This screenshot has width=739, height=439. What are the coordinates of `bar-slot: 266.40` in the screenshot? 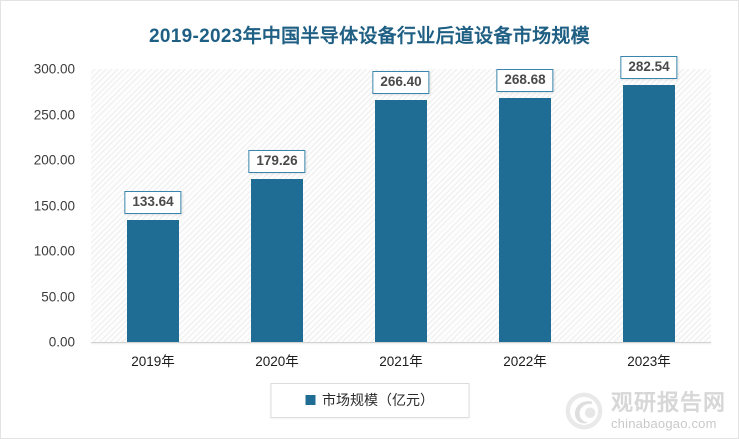 It's located at (401, 205).